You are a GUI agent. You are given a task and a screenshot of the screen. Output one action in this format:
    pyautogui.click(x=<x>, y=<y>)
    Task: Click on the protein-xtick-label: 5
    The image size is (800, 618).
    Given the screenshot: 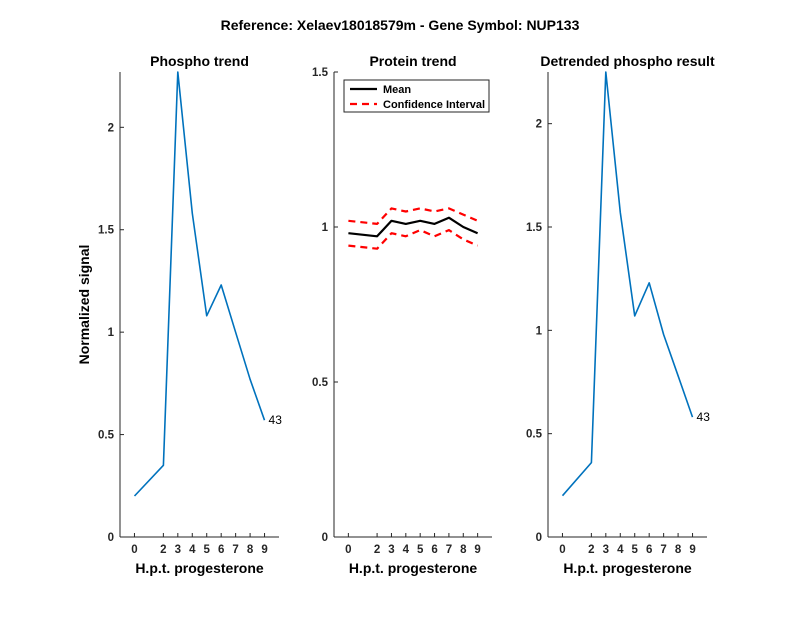 What is the action you would take?
    pyautogui.click(x=420, y=550)
    